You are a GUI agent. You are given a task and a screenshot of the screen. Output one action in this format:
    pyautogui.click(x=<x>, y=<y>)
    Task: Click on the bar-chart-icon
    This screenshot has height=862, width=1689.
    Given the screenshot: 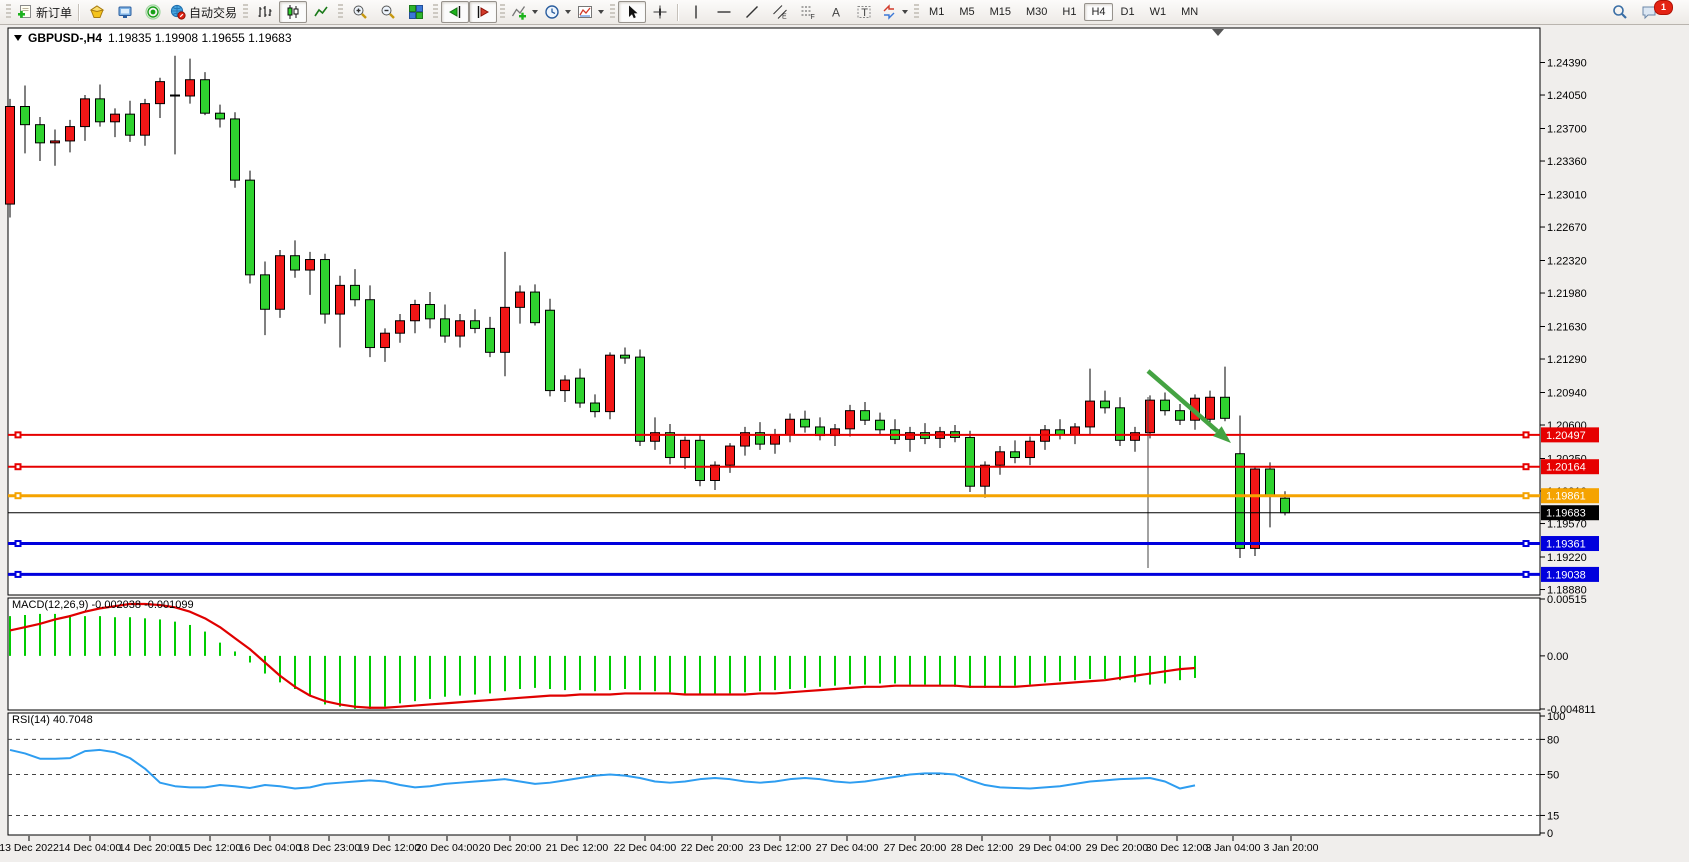 What is the action you would take?
    pyautogui.click(x=265, y=11)
    